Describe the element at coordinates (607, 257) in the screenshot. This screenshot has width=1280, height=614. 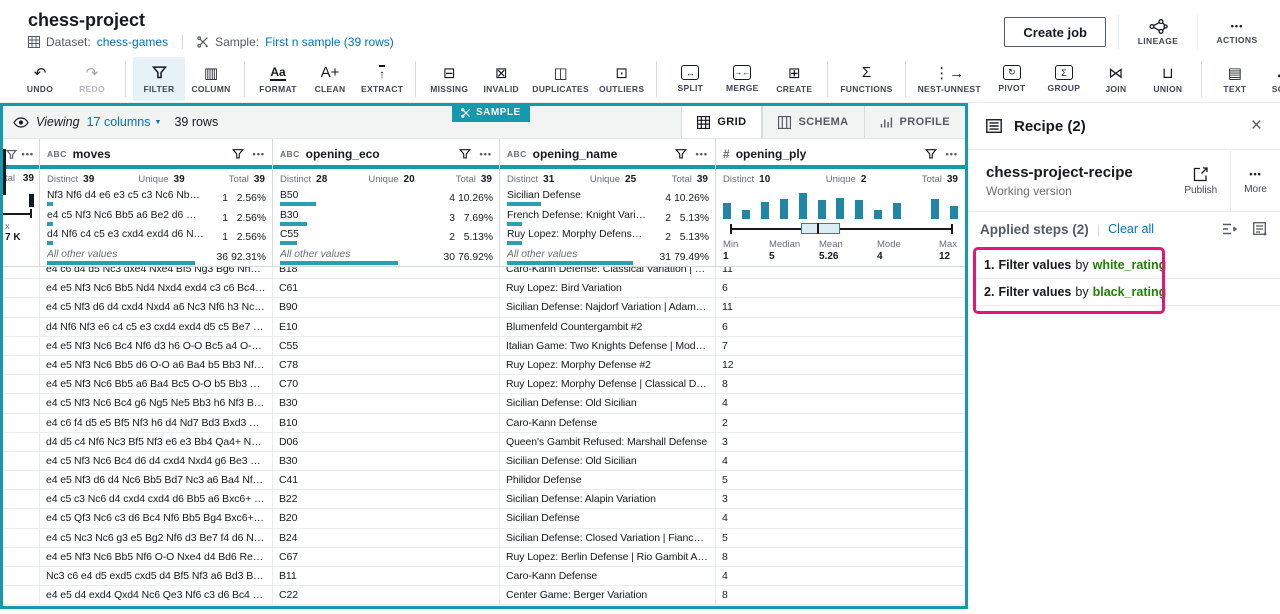
I see `frequency-row-other: All other values 31 79.49%` at that location.